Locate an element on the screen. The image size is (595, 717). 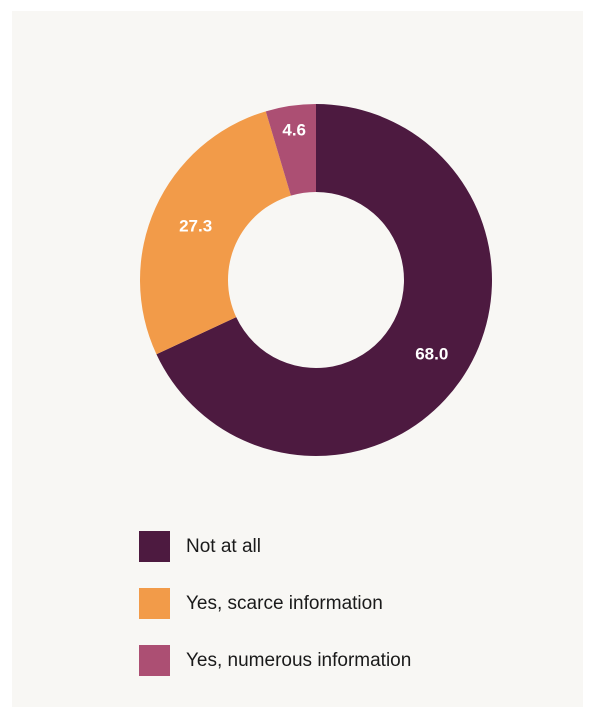
legend-swatch-scarce-information is located at coordinates (154, 603).